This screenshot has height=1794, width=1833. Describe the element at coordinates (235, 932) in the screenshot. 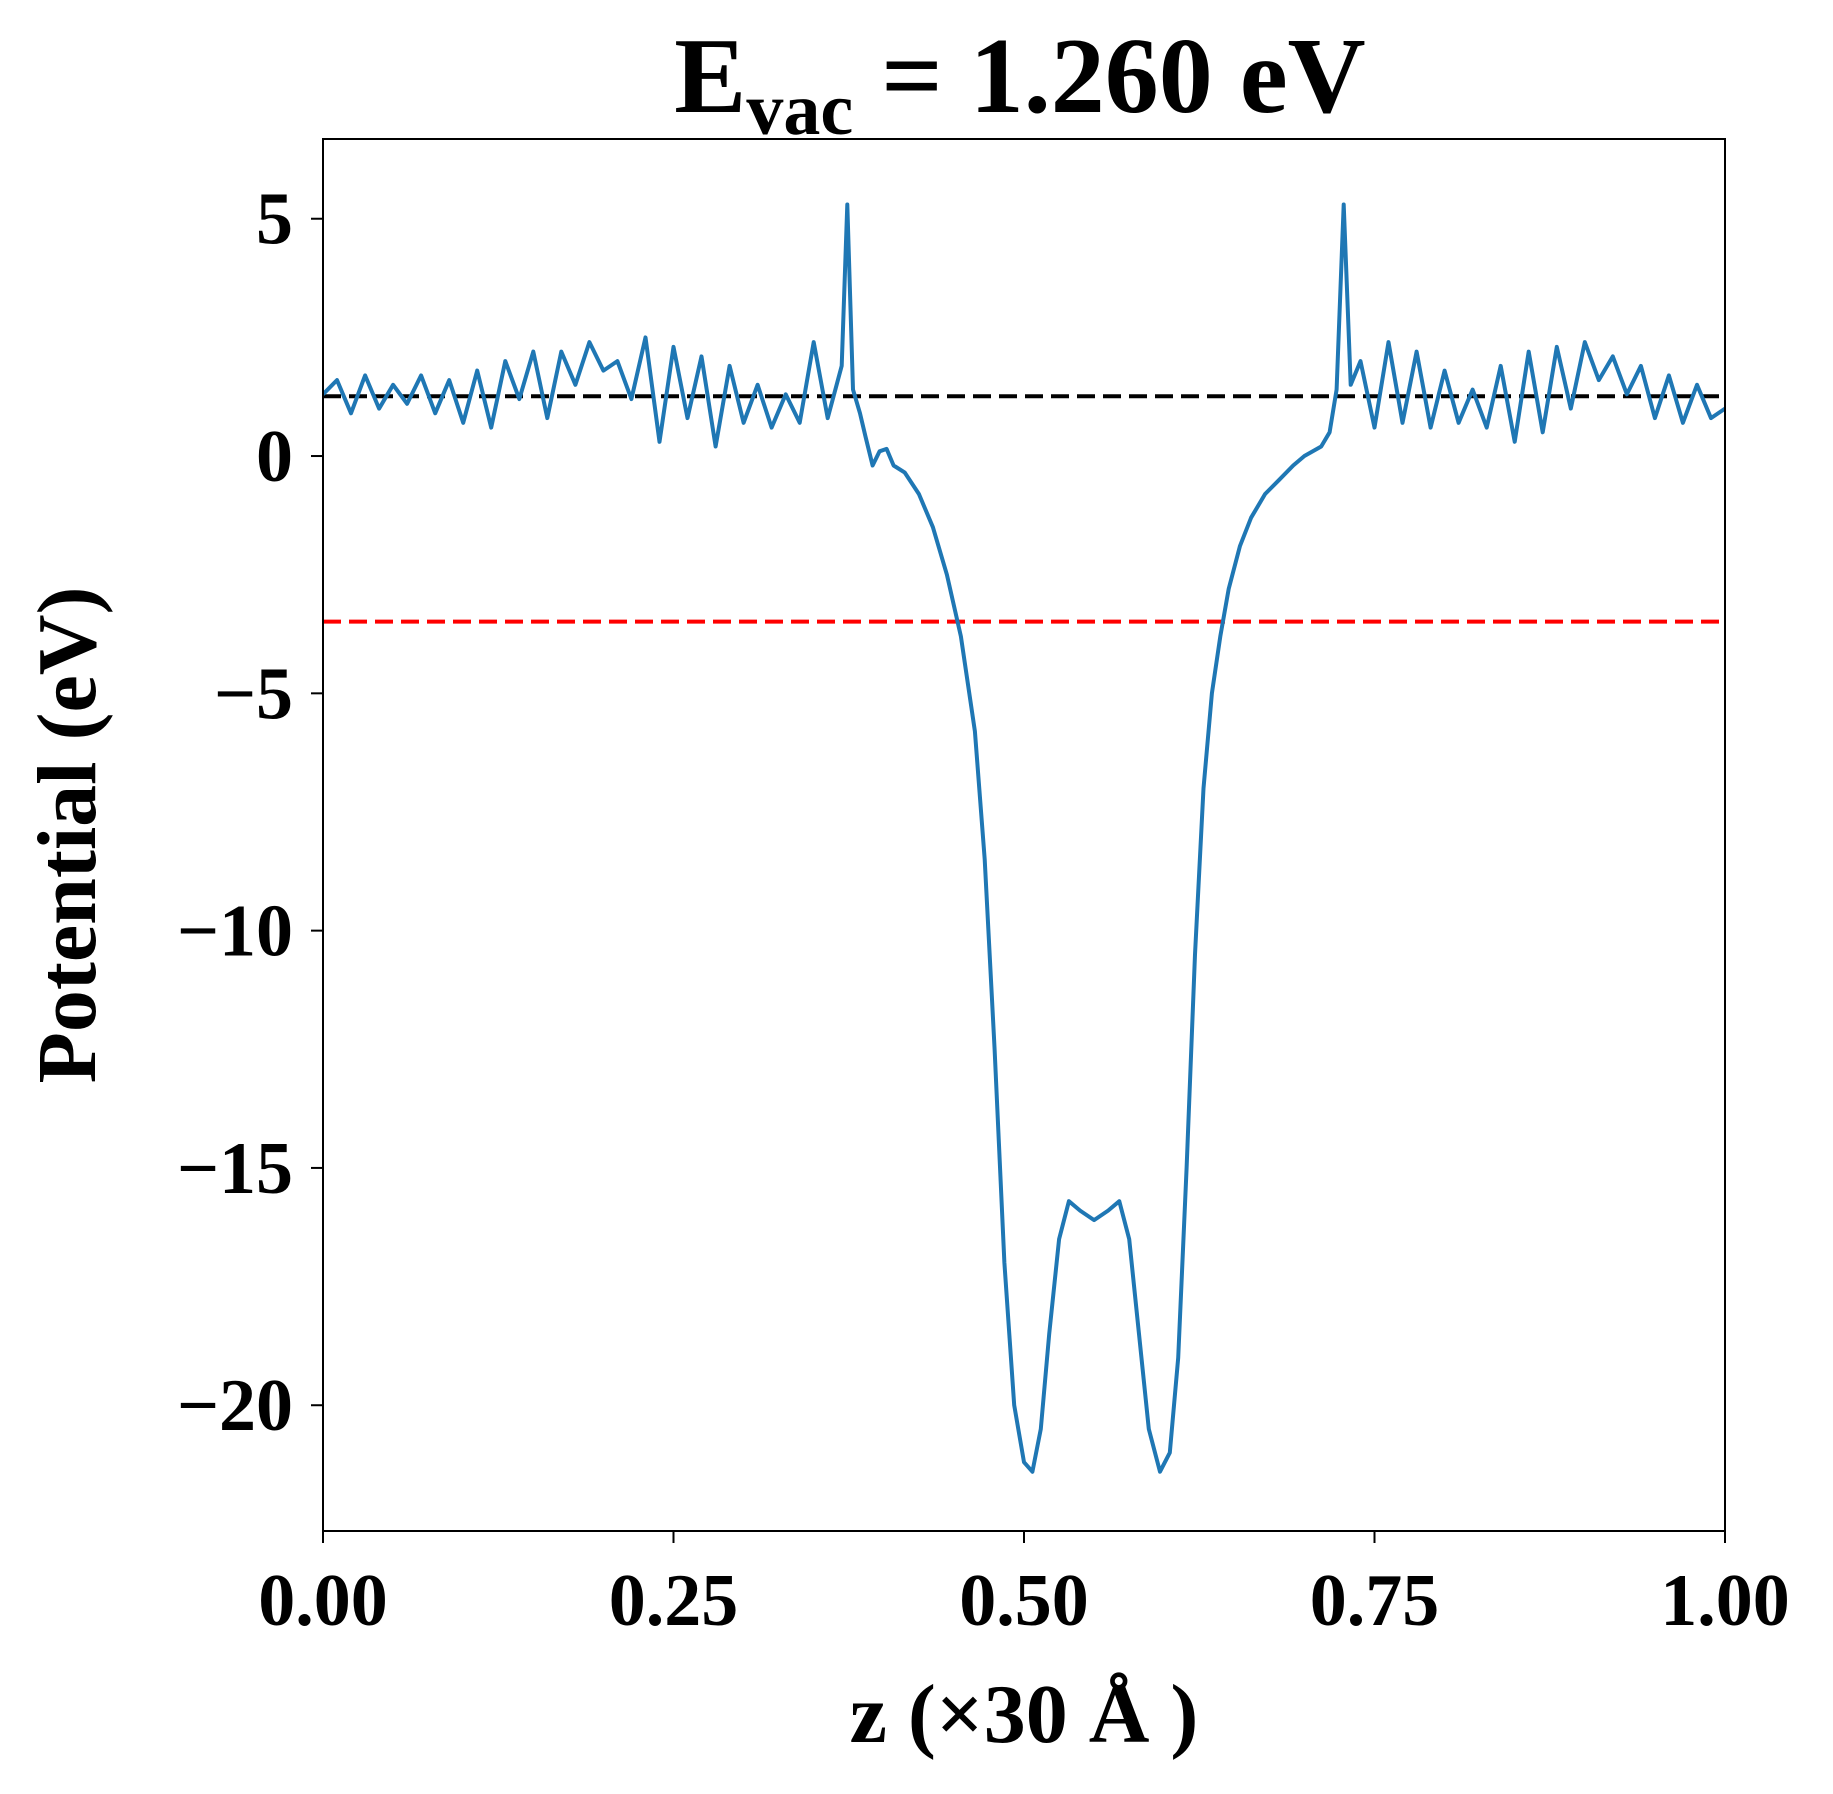

I see `y-tick-label: −10` at that location.